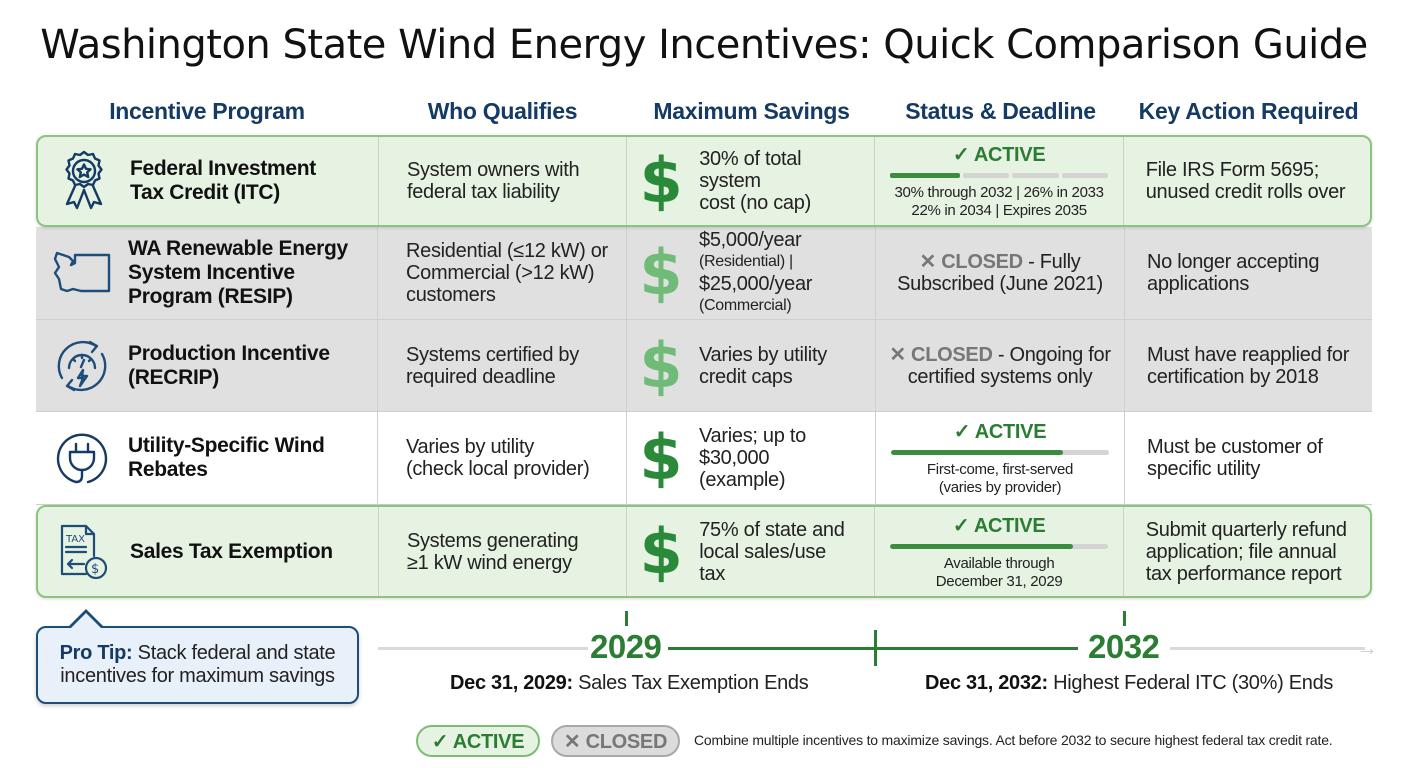 This screenshot has width=1408, height=768. I want to click on program-cell: TAX $ Sales Tax Exemption, so click(208, 551).